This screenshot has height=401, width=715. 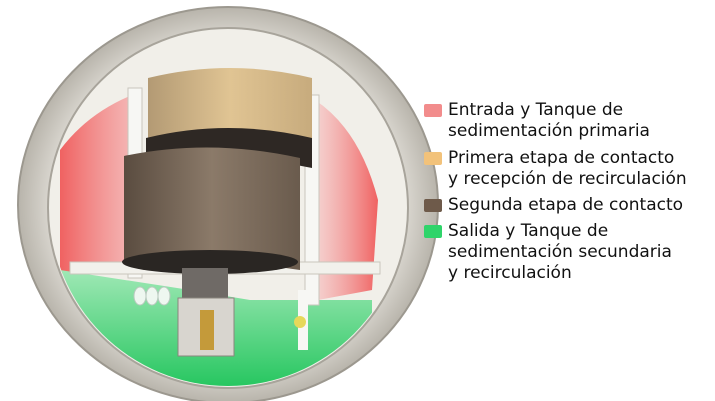 I want to click on legend-item-segunda-etapa: Segunda etapa de contacto, so click(x=566, y=205).